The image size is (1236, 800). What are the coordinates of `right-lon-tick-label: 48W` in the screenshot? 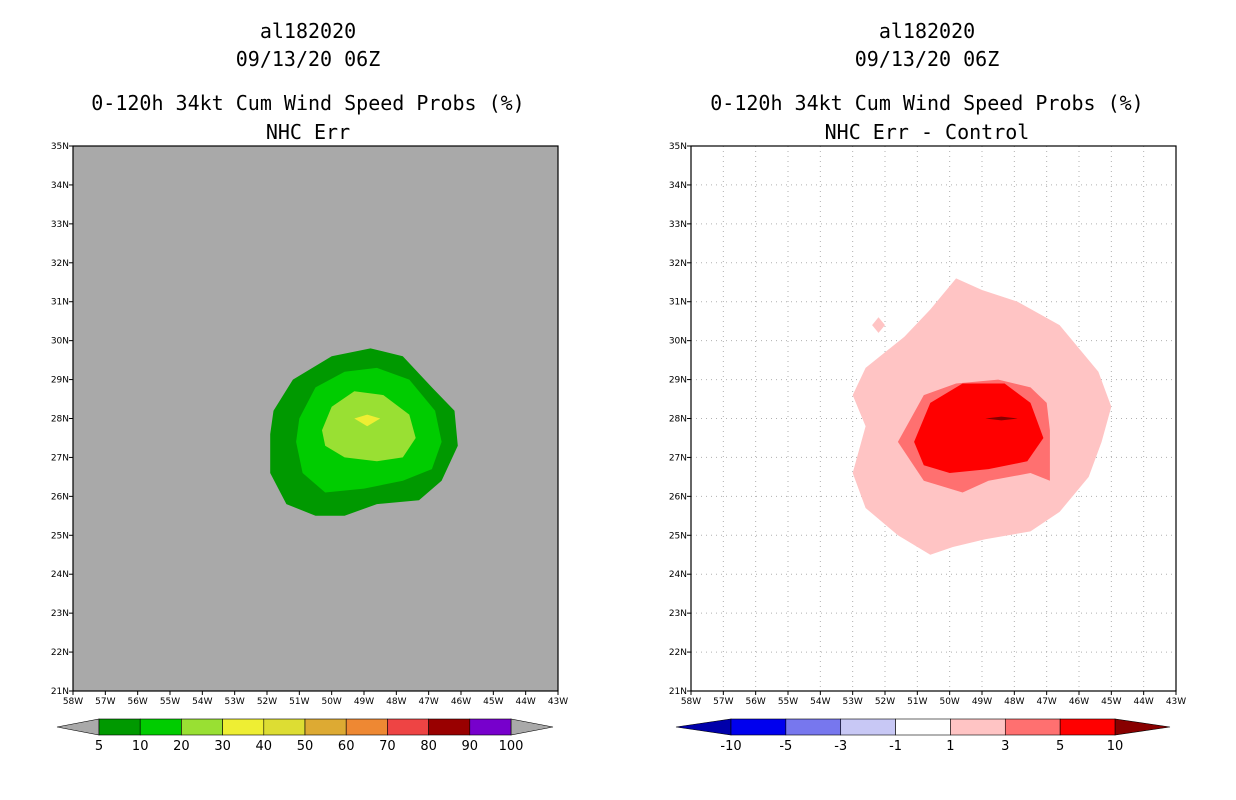 It's located at (1014, 702).